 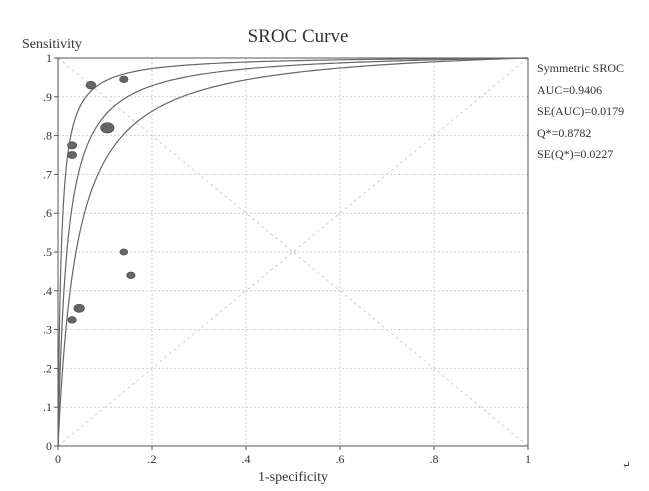 I want to click on x-tick-label: .2, so click(x=152, y=459).